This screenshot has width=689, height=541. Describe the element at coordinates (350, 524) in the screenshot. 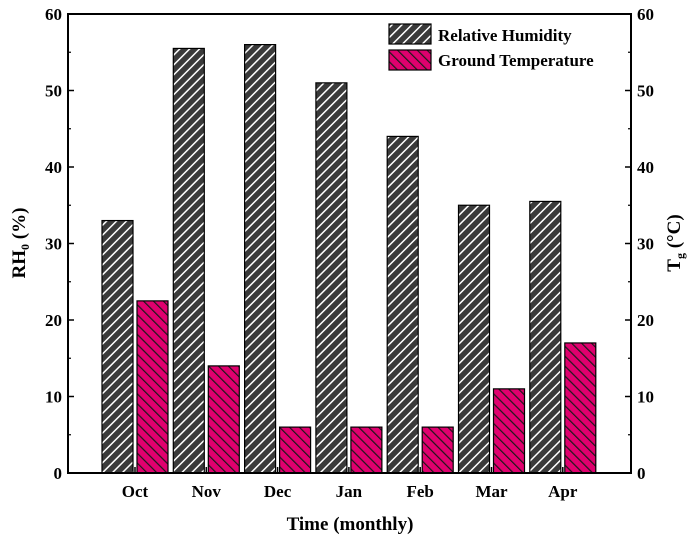

I see `x-axis-title: Time (monthly)` at that location.